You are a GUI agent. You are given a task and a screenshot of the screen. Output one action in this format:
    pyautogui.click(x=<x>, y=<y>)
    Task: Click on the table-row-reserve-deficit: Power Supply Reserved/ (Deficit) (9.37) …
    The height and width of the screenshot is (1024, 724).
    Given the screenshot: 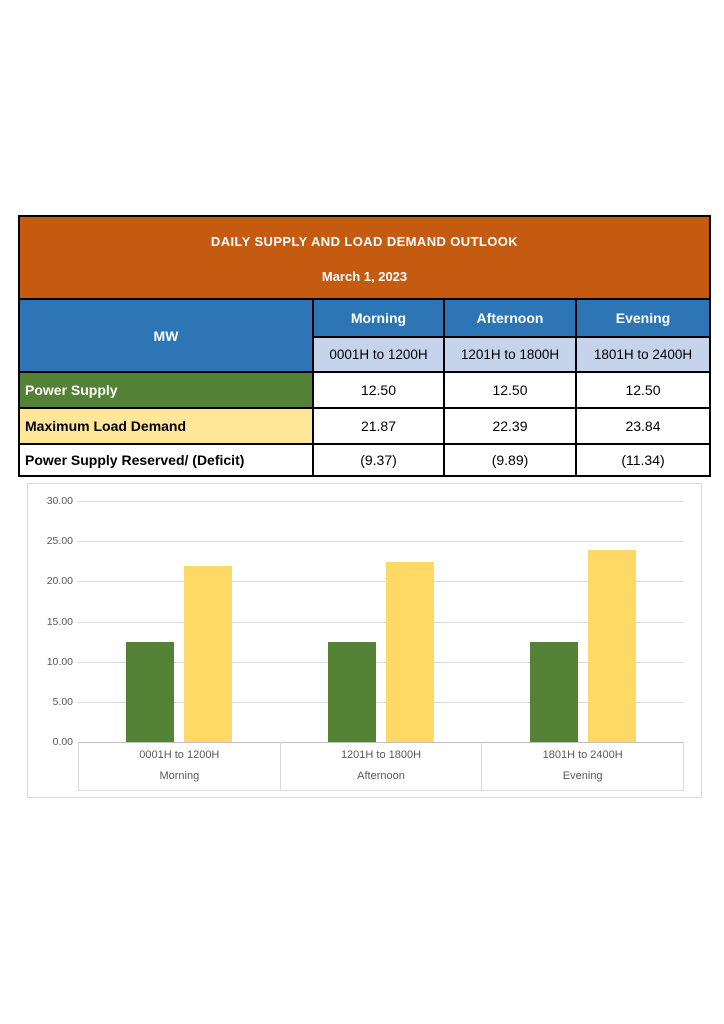 What is the action you would take?
    pyautogui.click(x=364, y=460)
    